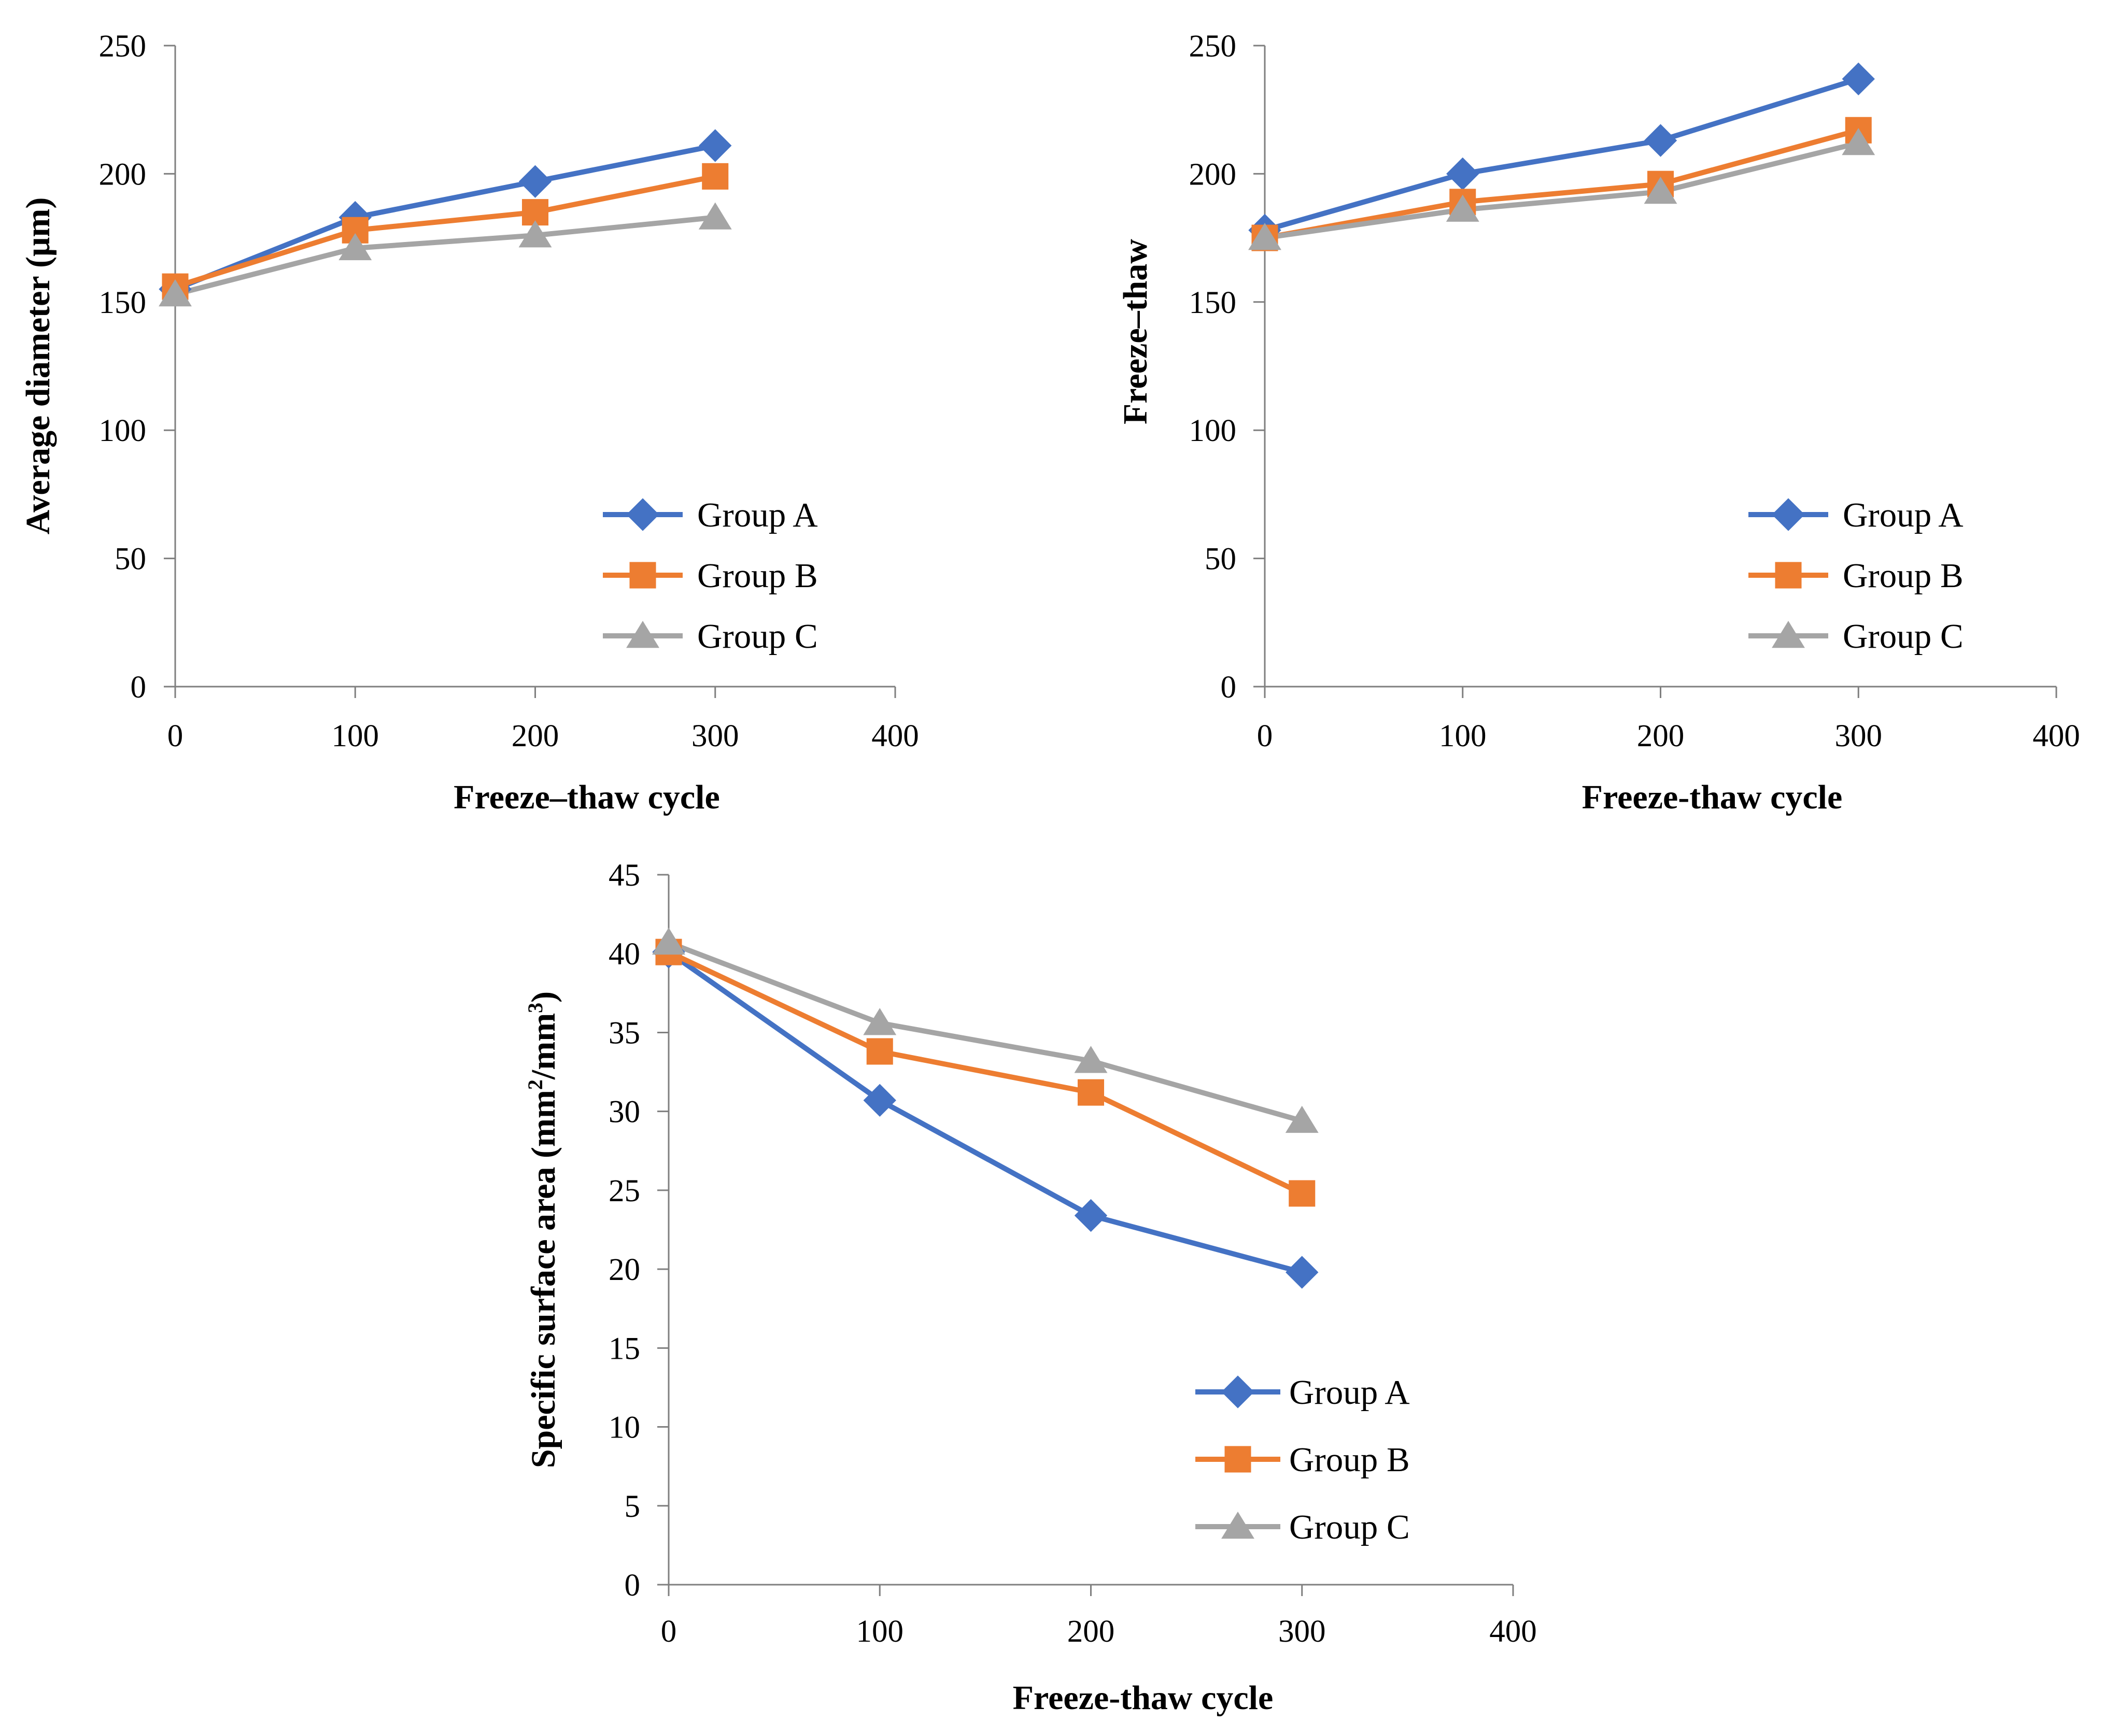 The width and height of the screenshot is (2104, 1736). What do you see at coordinates (624, 1270) in the screenshot?
I see `y-tick-label: 20` at bounding box center [624, 1270].